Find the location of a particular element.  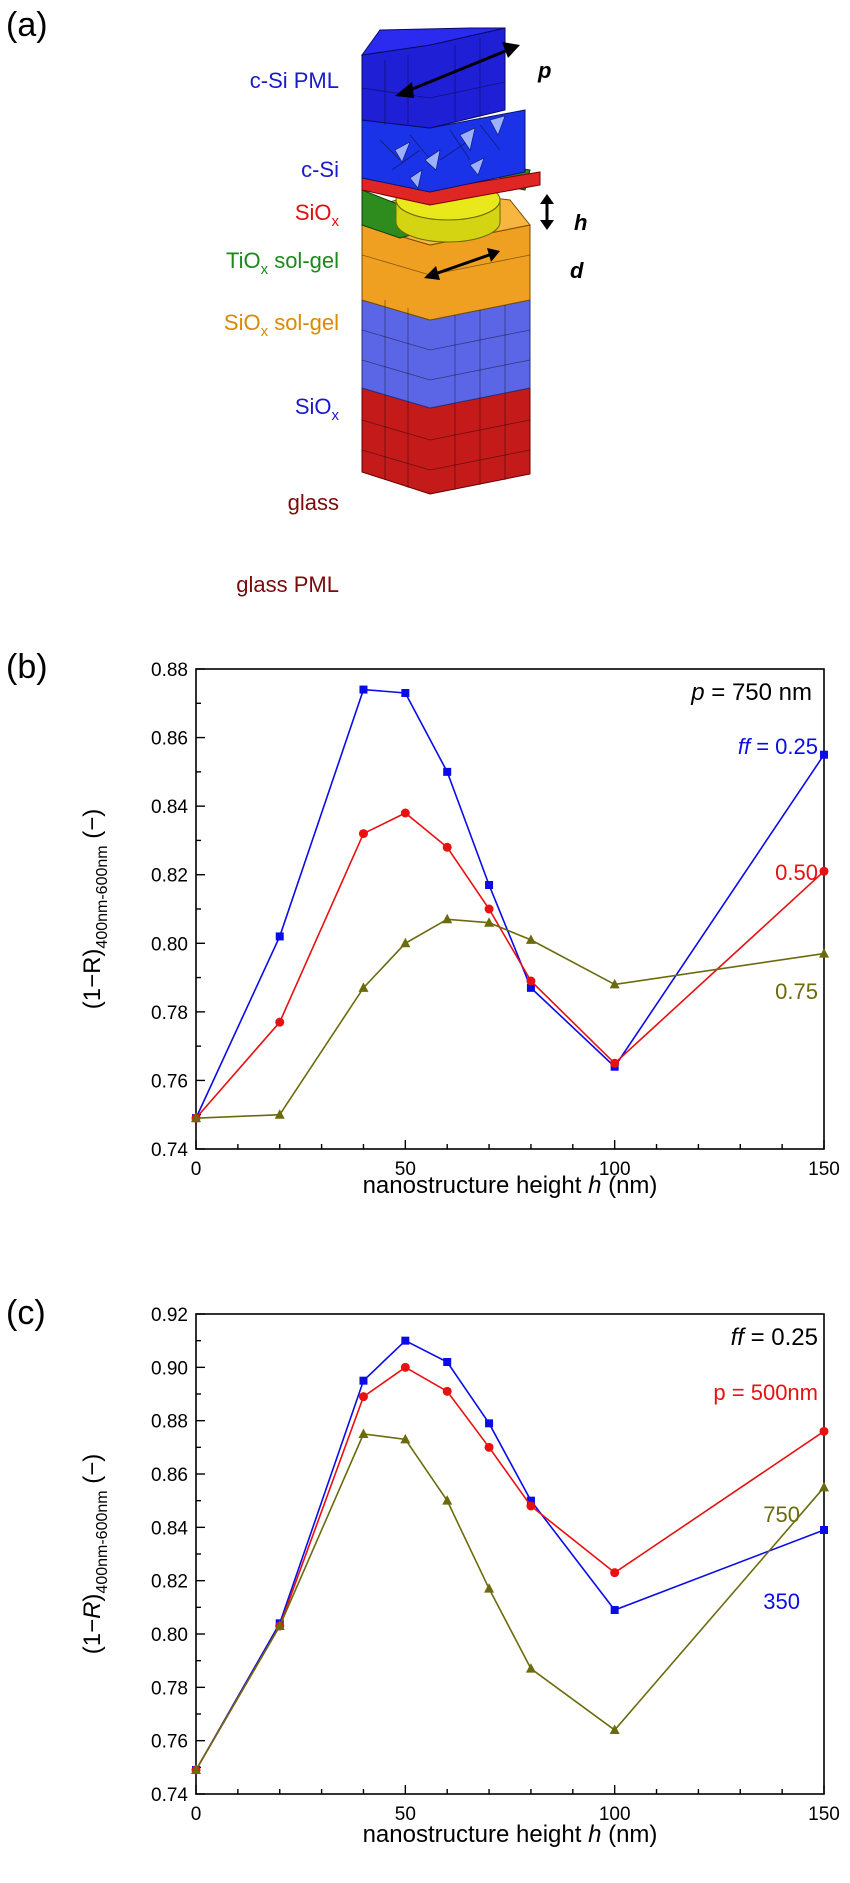

series-label-c-350: 350 is located at coordinates (781, 1601).